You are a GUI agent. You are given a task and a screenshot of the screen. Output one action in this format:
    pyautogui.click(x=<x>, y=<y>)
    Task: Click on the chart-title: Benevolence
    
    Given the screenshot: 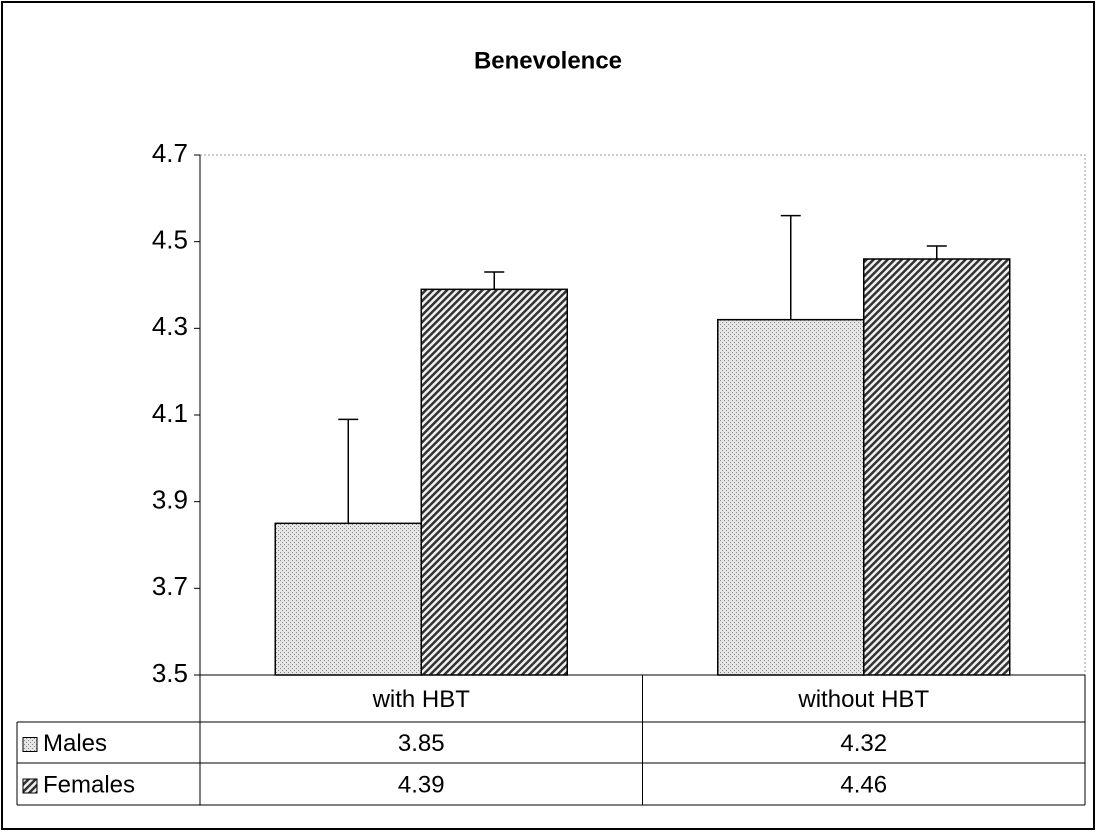 What is the action you would take?
    pyautogui.click(x=548, y=60)
    